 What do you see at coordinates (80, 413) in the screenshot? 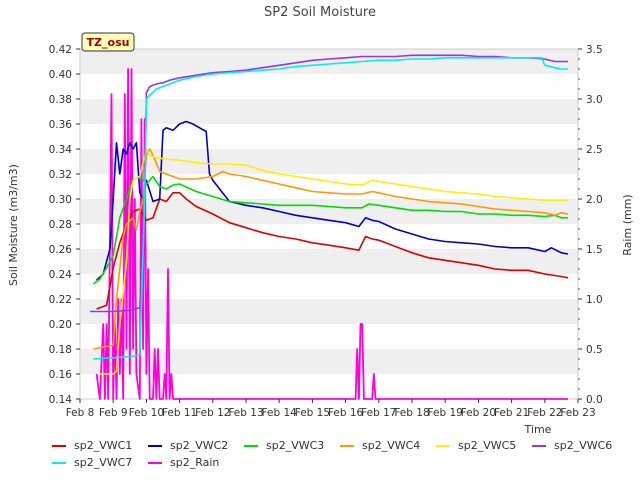
I see `x-tick-label: Feb 8` at bounding box center [80, 413].